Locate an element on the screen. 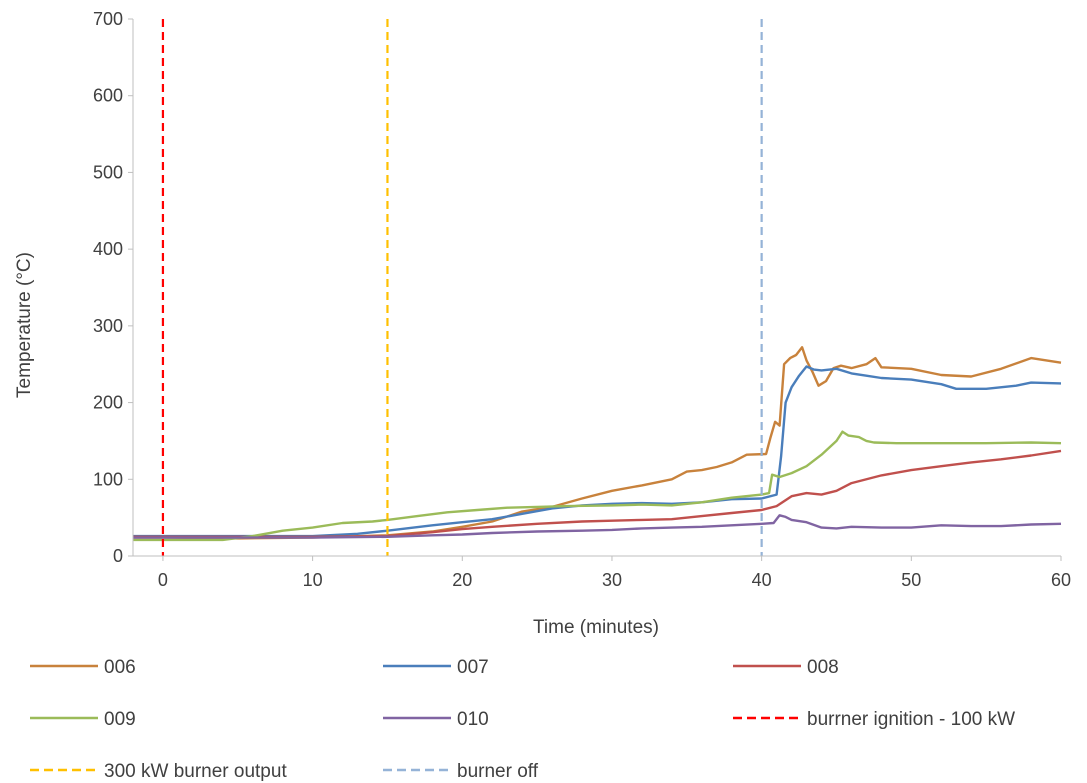  legend-item: 006 is located at coordinates (83, 667).